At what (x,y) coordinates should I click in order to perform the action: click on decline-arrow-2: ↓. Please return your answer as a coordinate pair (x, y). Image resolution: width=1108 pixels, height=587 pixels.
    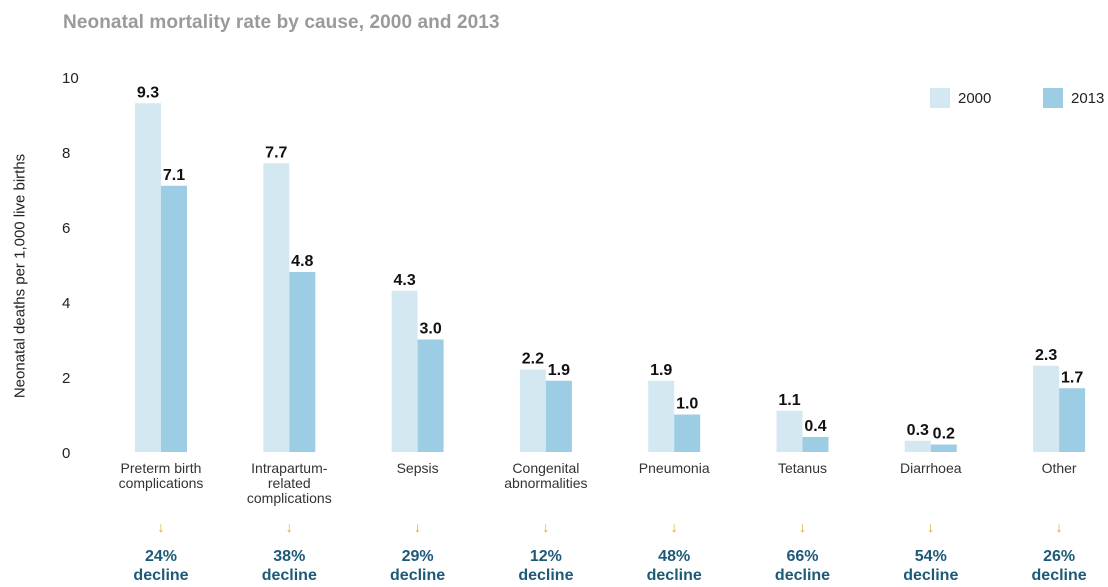
    Looking at the image, I should click on (417, 527).